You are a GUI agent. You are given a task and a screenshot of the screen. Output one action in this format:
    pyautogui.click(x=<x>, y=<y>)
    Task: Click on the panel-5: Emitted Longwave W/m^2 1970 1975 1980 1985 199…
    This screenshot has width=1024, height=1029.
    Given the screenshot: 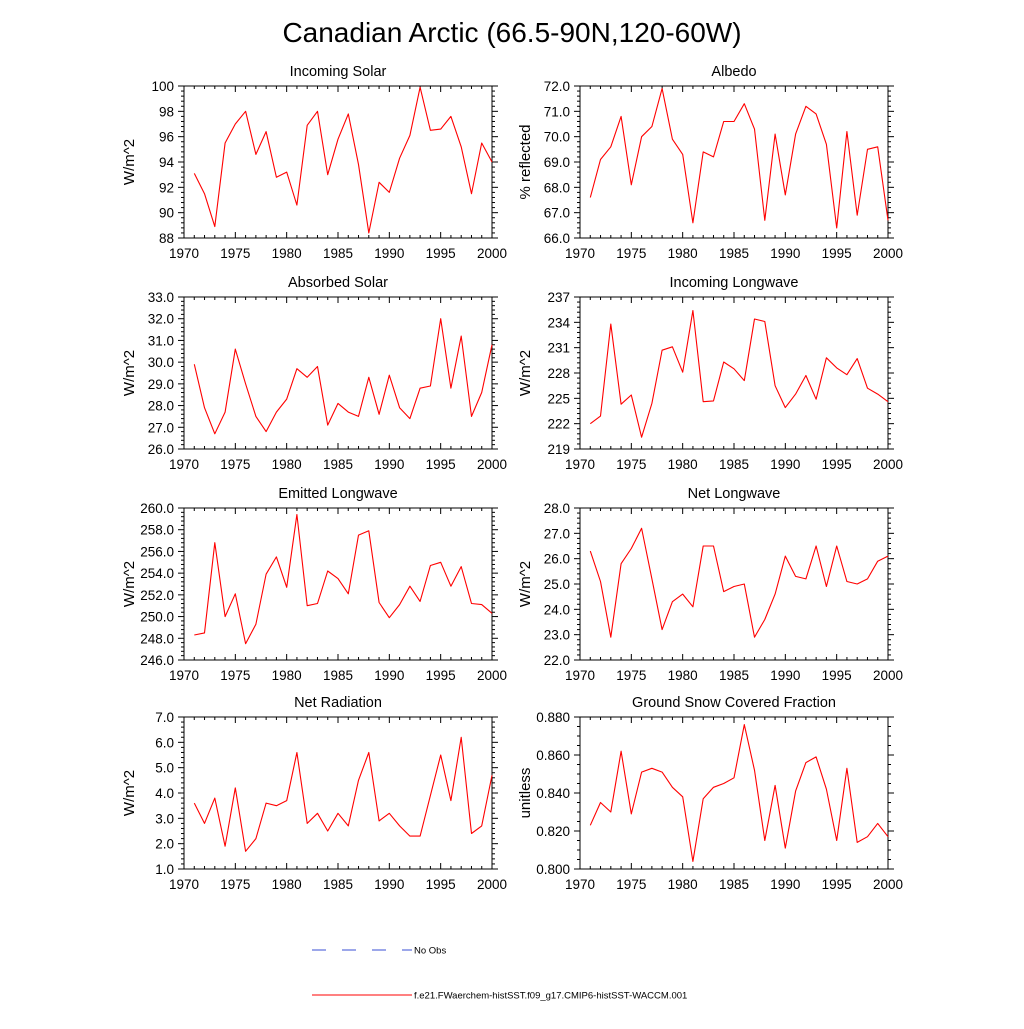 What is the action you would take?
    pyautogui.click(x=314, y=584)
    